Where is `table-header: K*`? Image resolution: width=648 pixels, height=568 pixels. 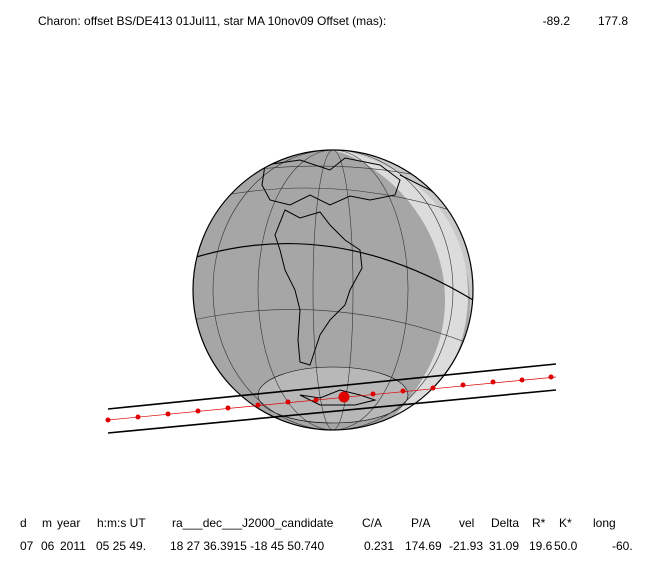
table-header: K* is located at coordinates (565, 523).